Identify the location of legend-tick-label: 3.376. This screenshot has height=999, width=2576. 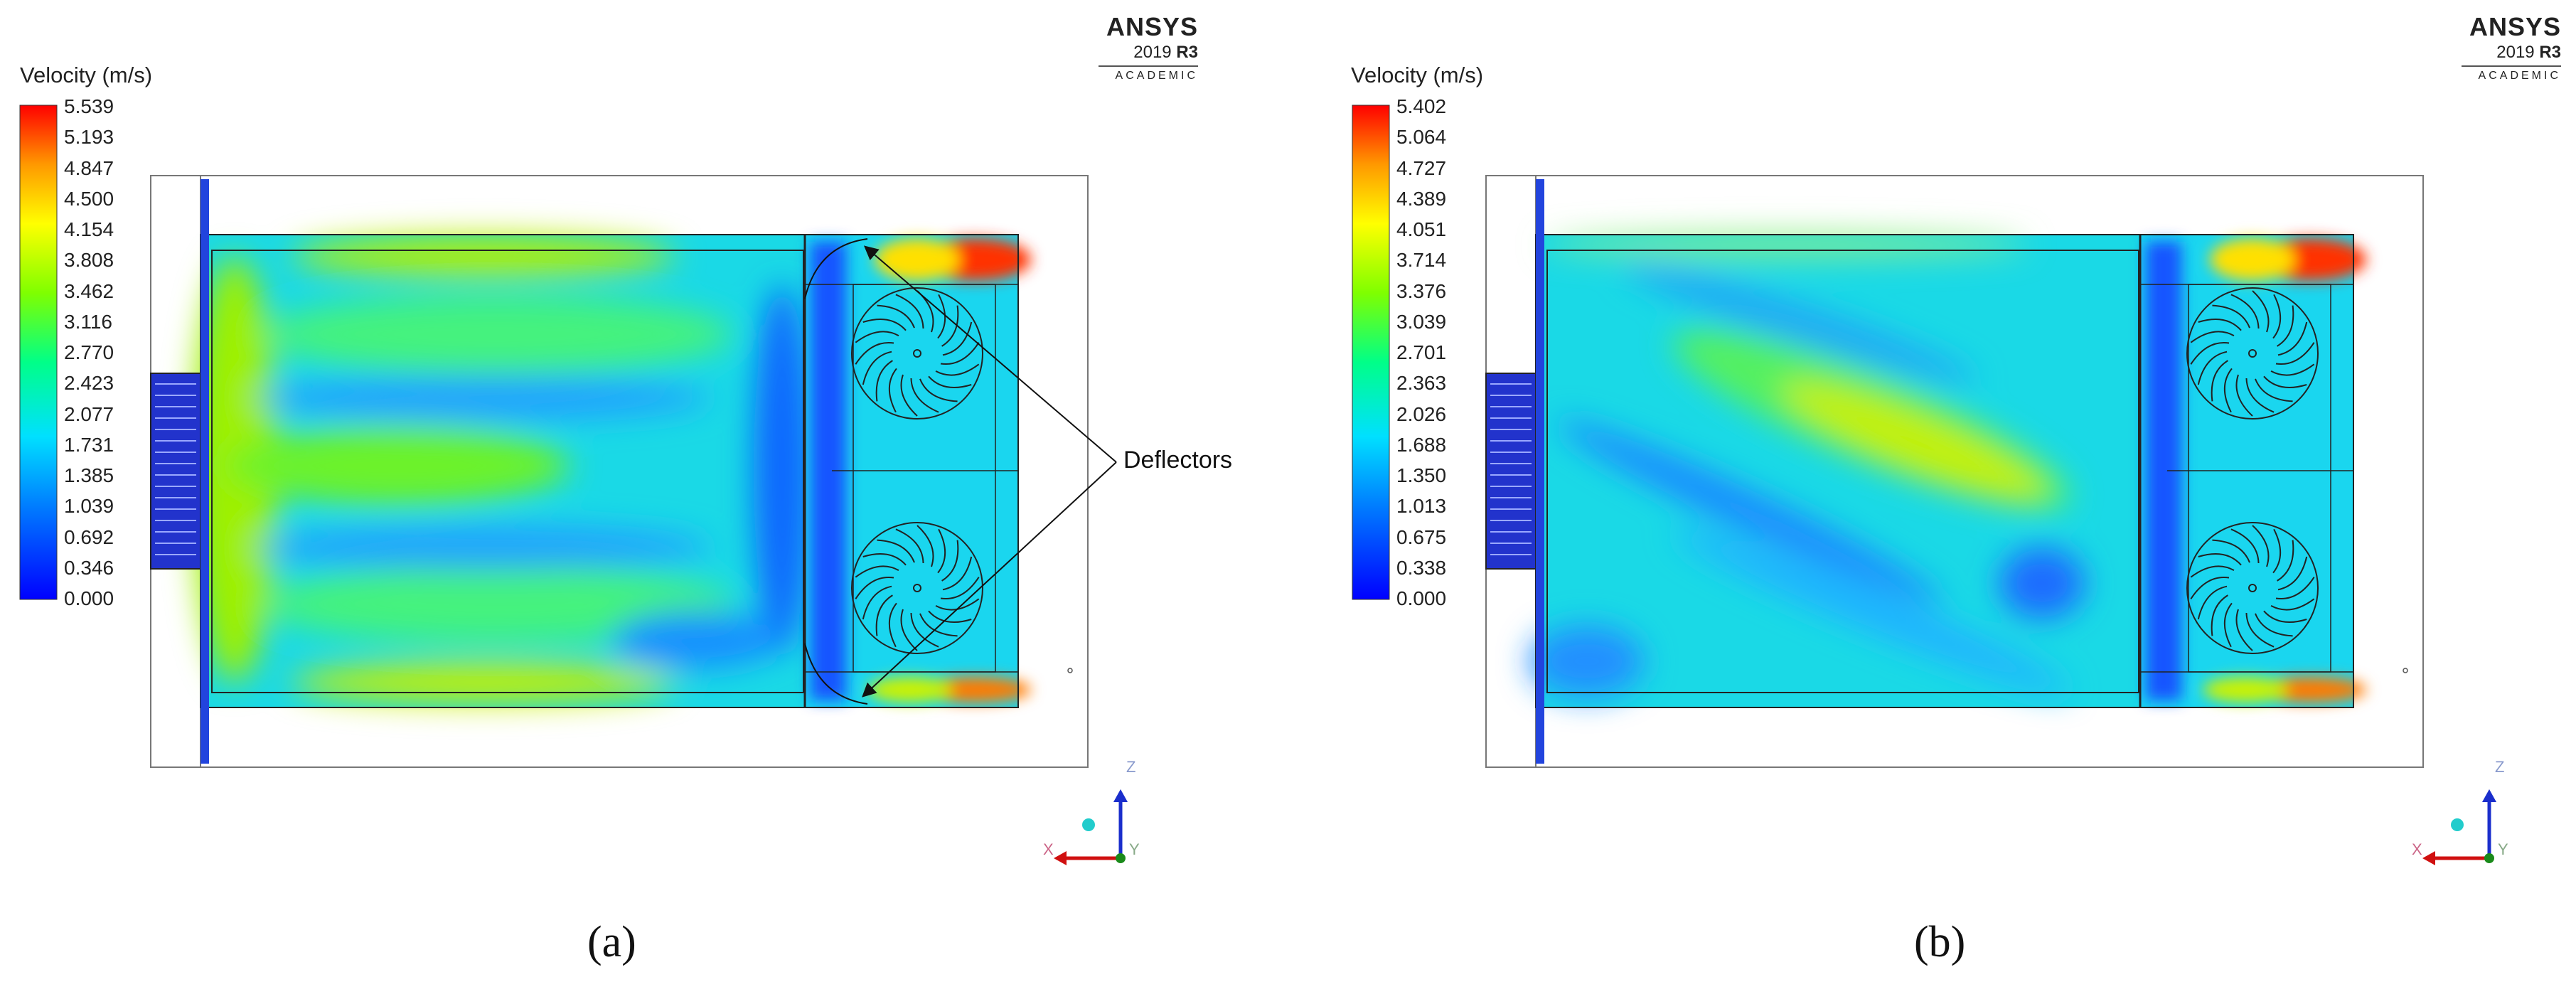
(1422, 290).